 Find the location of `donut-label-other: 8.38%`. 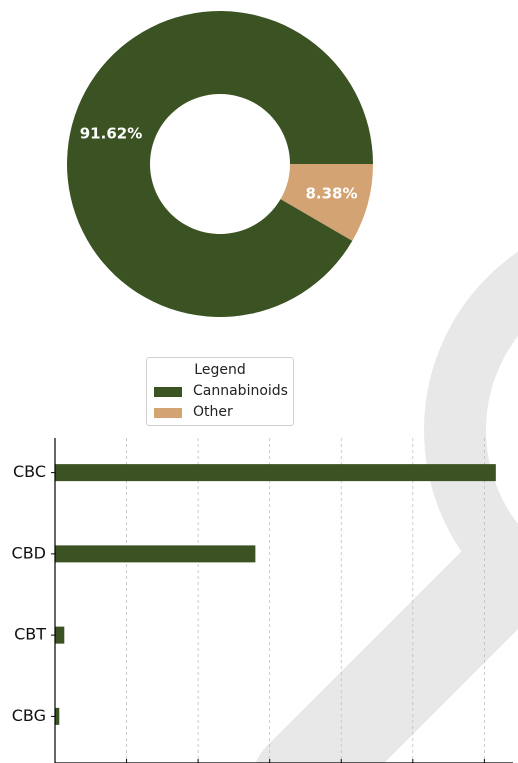

donut-label-other: 8.38% is located at coordinates (331, 194).